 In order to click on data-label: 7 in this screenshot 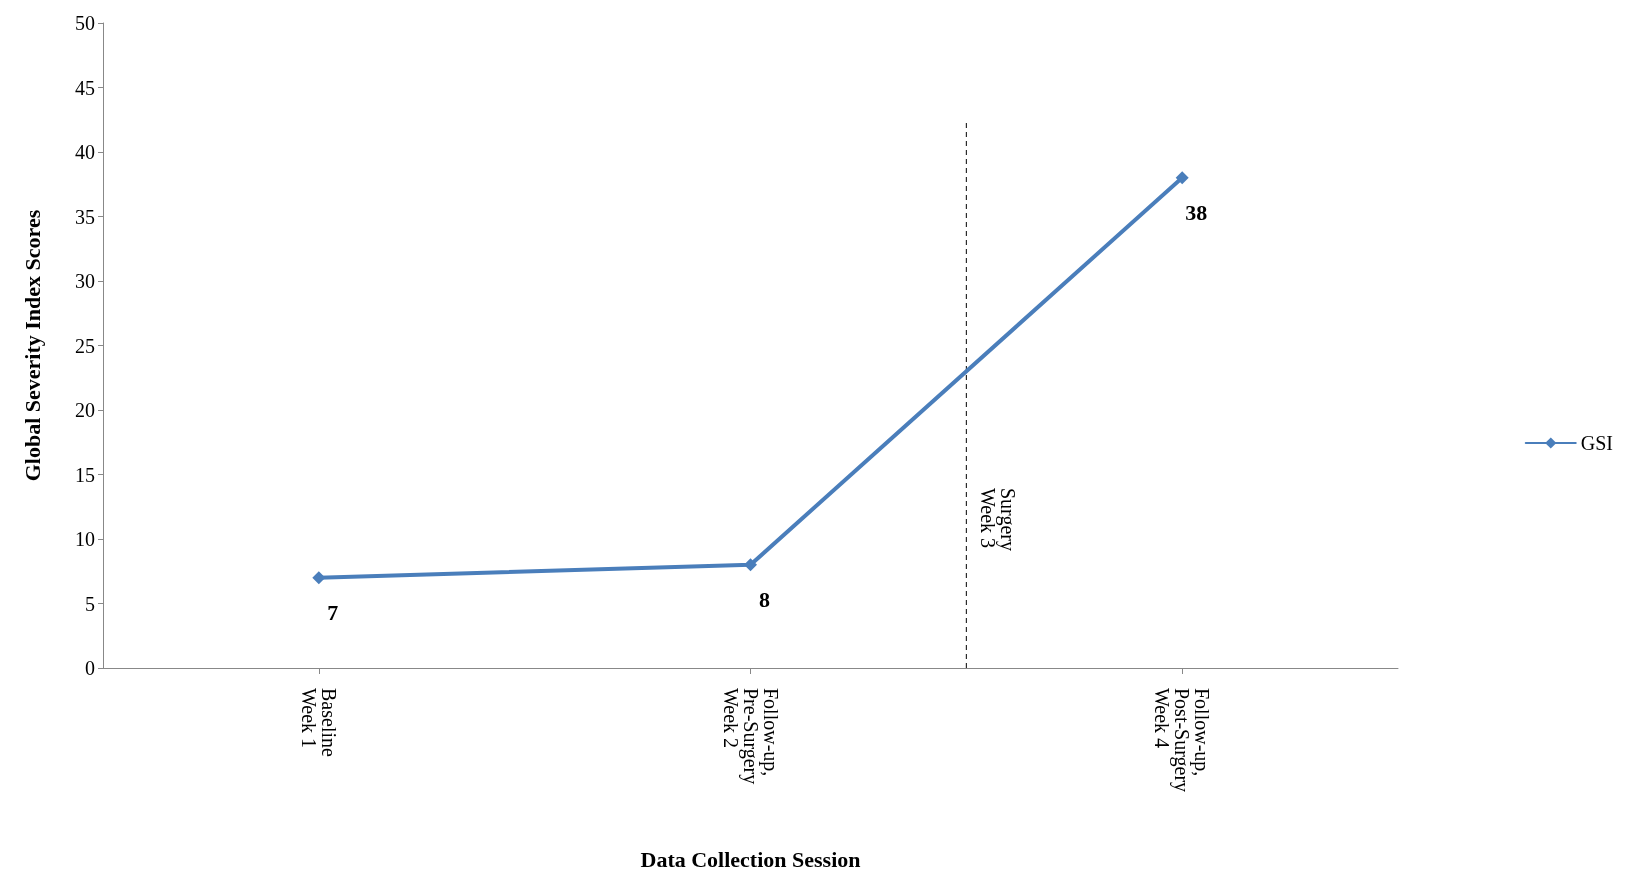, I will do `click(333, 612)`.